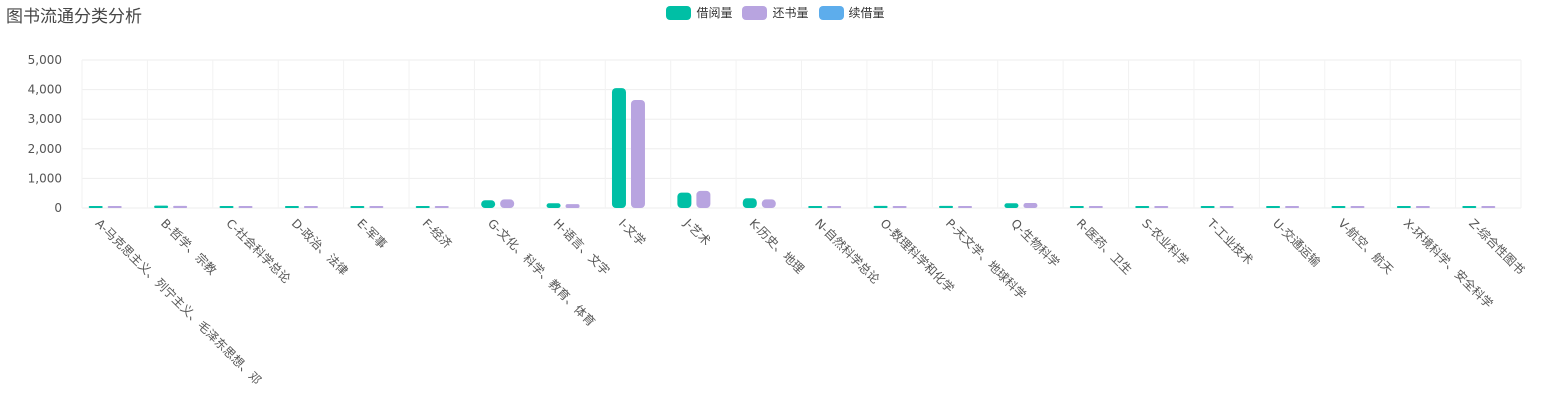 This screenshot has width=1551, height=400. What do you see at coordinates (1165, 242) in the screenshot?
I see `x-tick-label: S-农业科学` at bounding box center [1165, 242].